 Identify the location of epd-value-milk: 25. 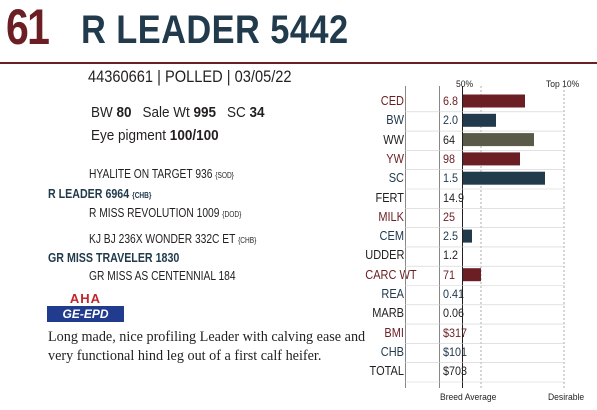
(449, 216).